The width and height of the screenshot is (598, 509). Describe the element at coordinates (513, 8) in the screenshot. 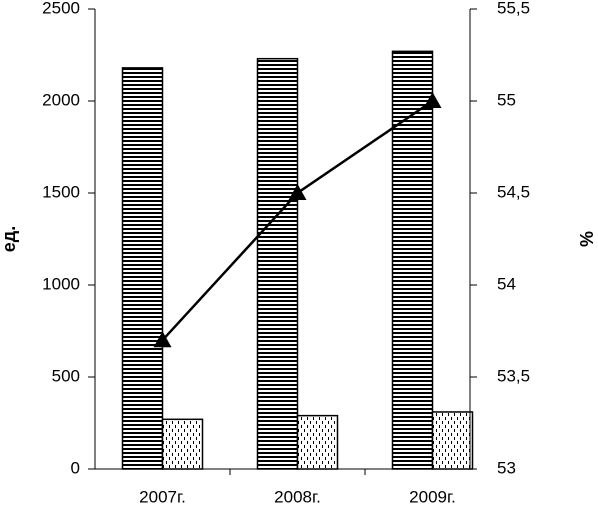

I see `y2-tick-label: 55,5` at that location.